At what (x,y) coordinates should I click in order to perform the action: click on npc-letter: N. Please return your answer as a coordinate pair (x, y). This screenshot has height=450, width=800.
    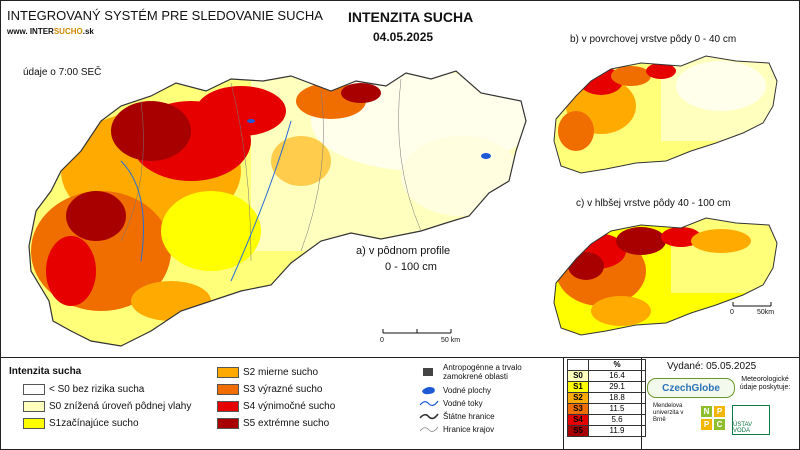
    Looking at the image, I should click on (706, 411).